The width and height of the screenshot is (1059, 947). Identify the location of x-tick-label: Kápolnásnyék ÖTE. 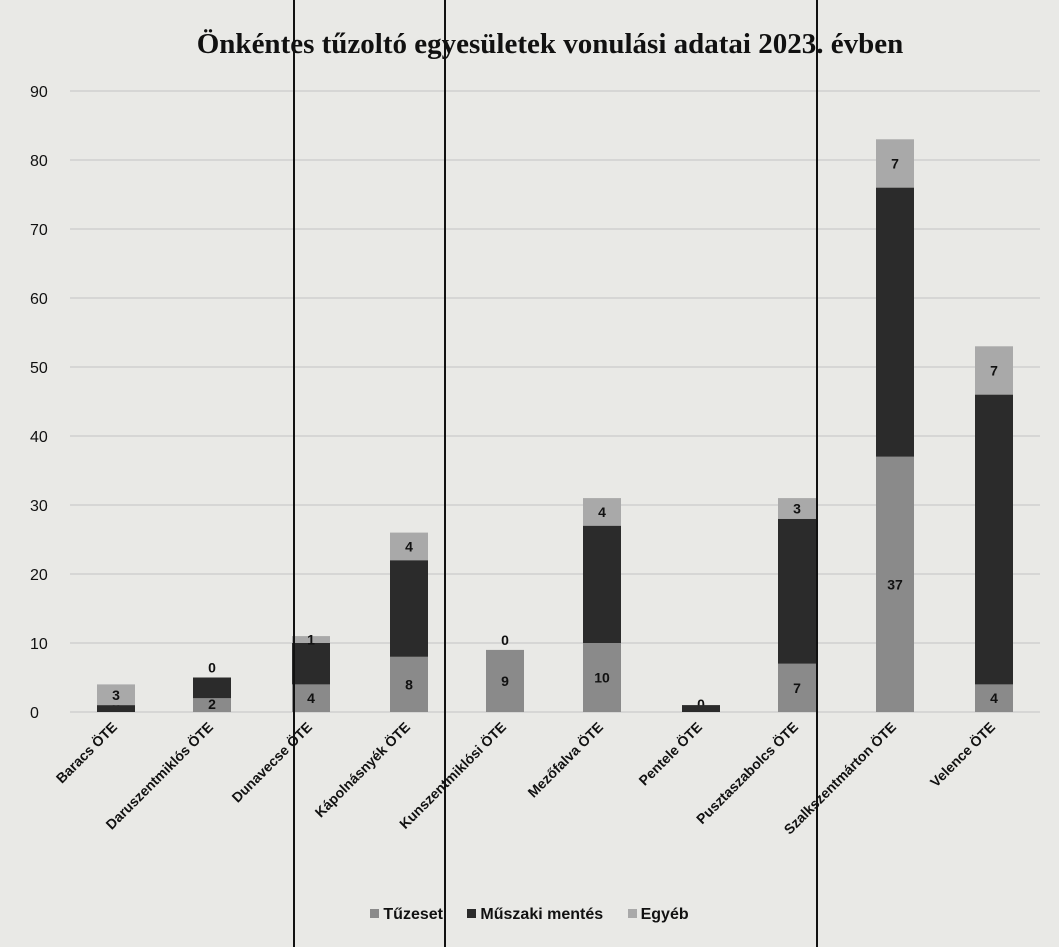
(363, 770).